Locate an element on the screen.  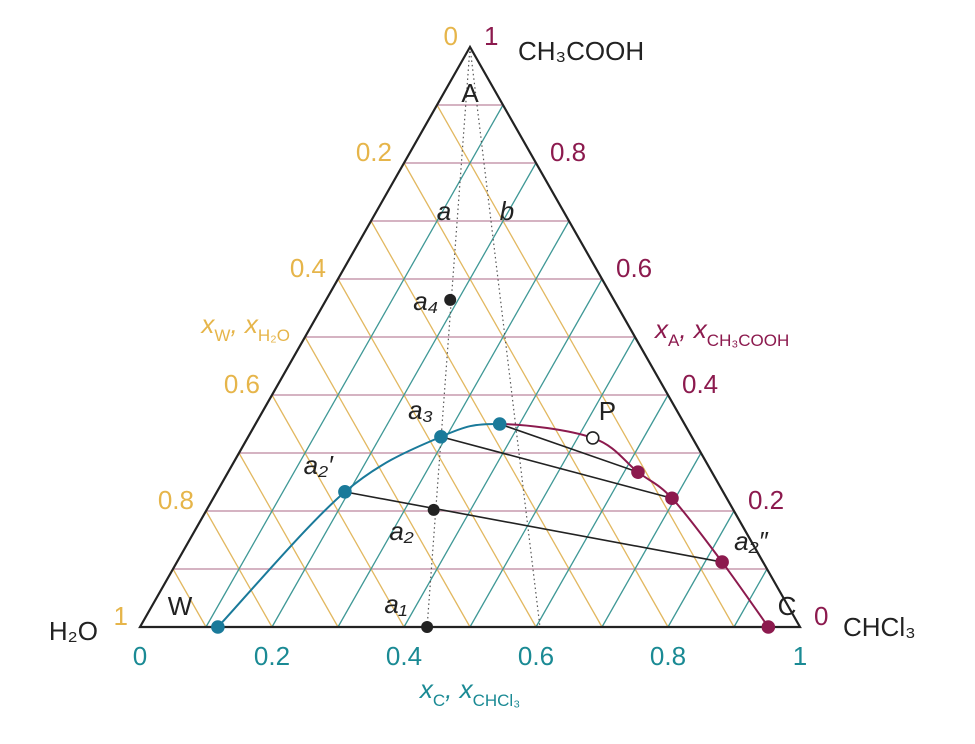
vertex-label: CH₃COOH is located at coordinates (581, 51).